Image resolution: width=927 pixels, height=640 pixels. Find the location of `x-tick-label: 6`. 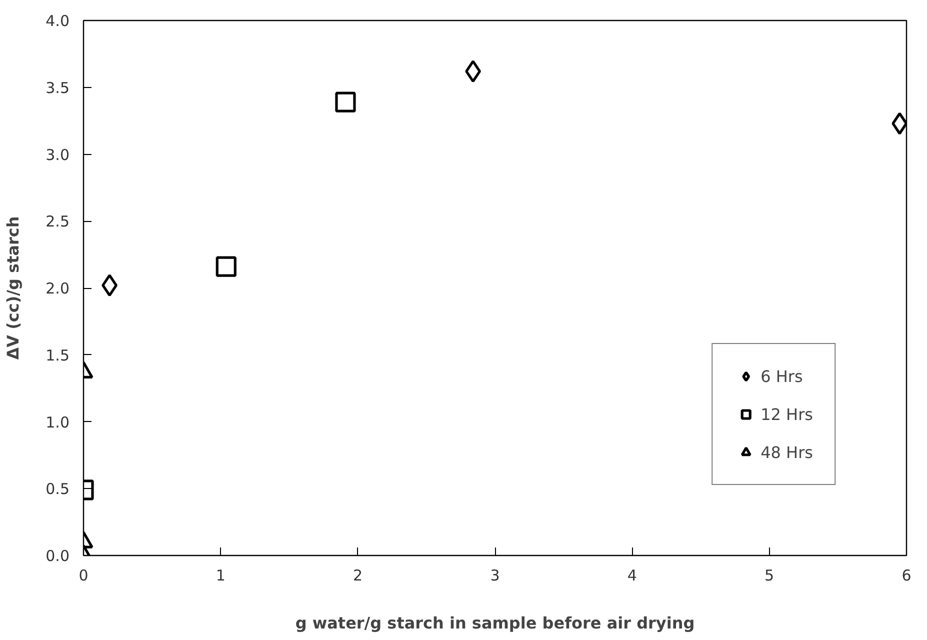

x-tick-label: 6 is located at coordinates (907, 575).